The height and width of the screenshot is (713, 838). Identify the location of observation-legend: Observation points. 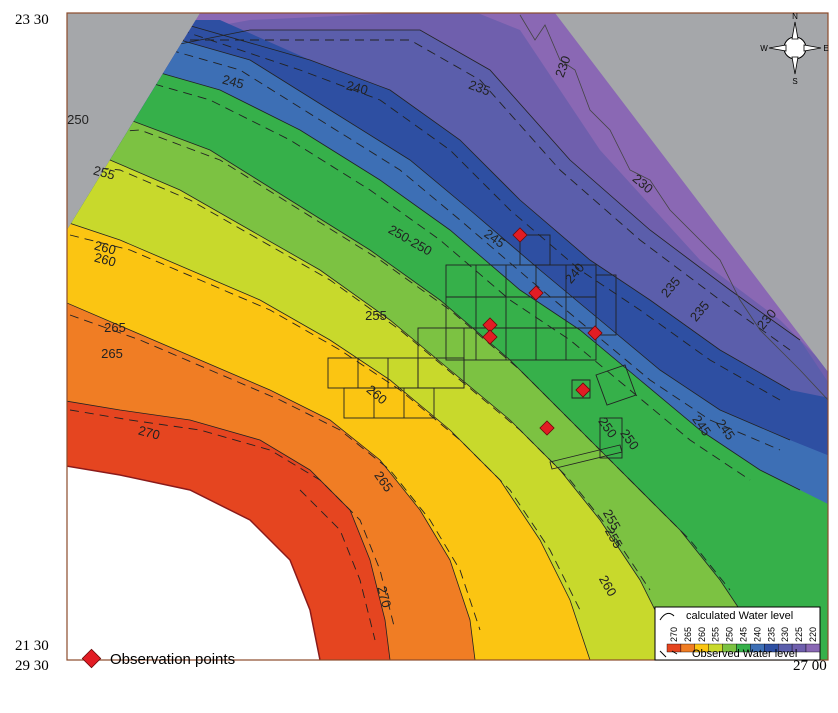
(158, 658).